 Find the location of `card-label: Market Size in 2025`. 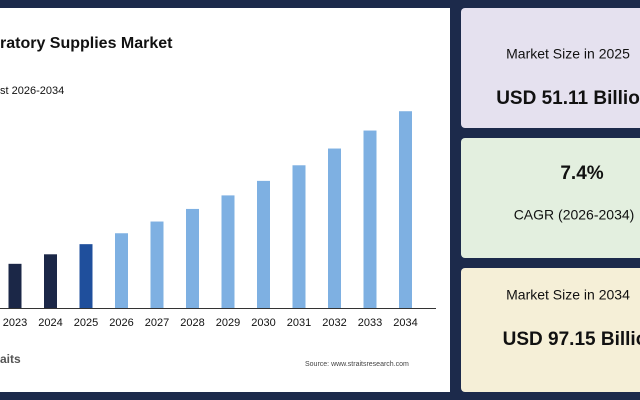

card-label: Market Size in 2025 is located at coordinates (568, 54).